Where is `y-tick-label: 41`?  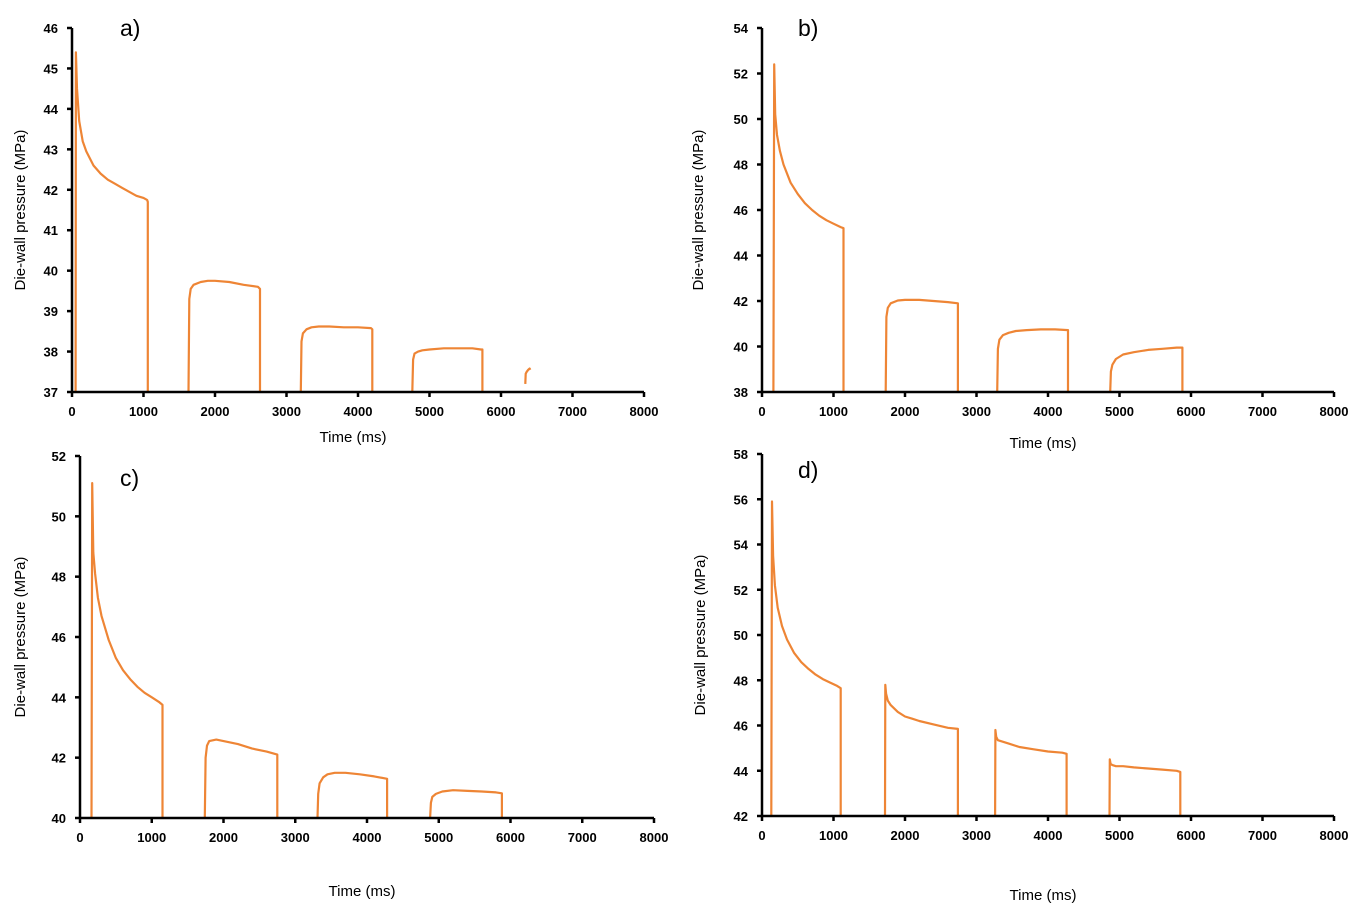
y-tick-label: 41 is located at coordinates (51, 230).